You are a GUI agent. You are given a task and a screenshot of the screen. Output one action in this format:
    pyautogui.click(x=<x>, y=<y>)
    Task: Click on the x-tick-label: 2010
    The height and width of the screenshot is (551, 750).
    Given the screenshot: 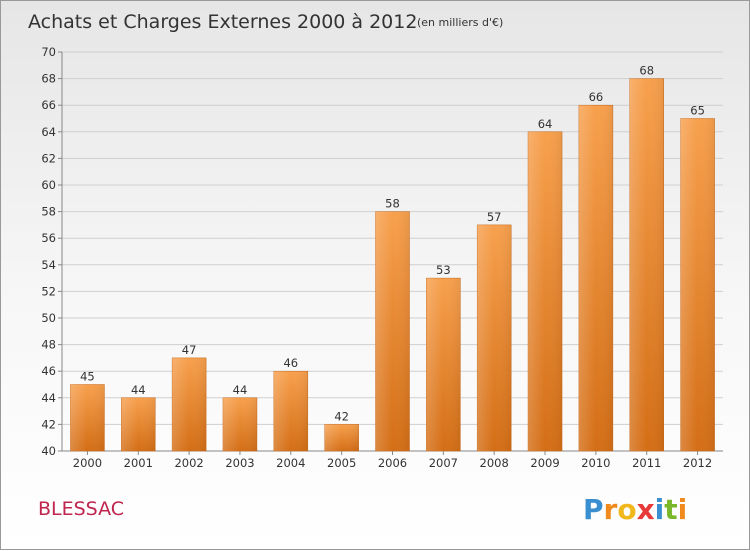 What is the action you would take?
    pyautogui.click(x=595, y=463)
    